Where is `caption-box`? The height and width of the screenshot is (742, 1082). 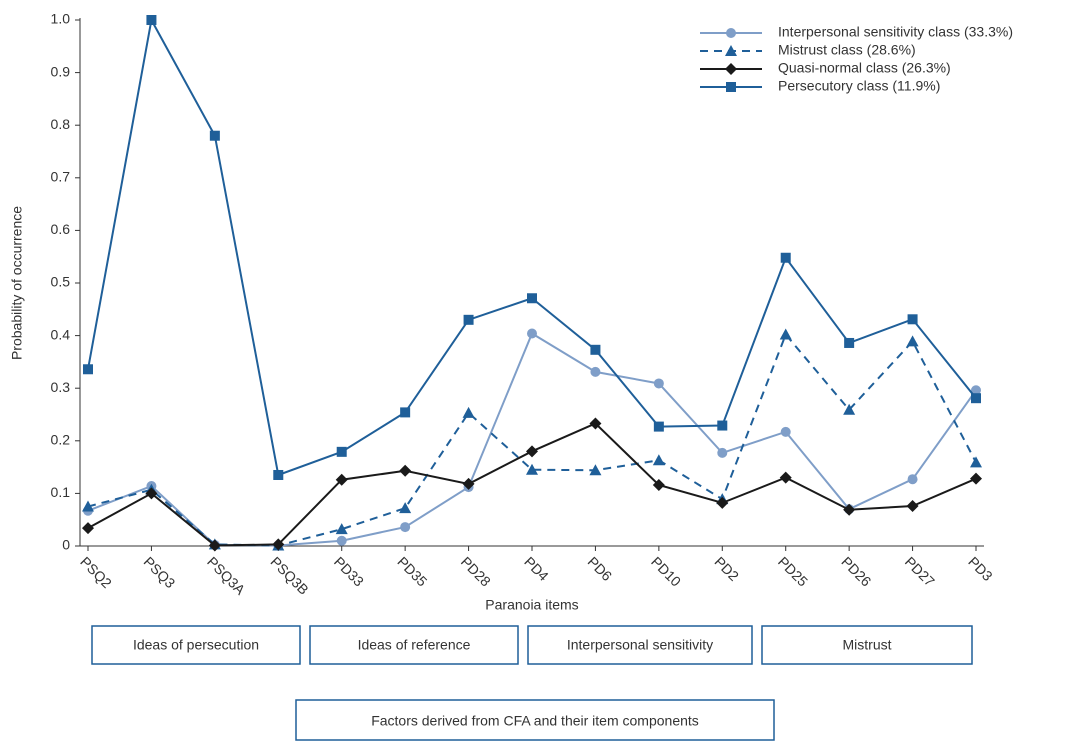
caption-box is located at coordinates (535, 720).